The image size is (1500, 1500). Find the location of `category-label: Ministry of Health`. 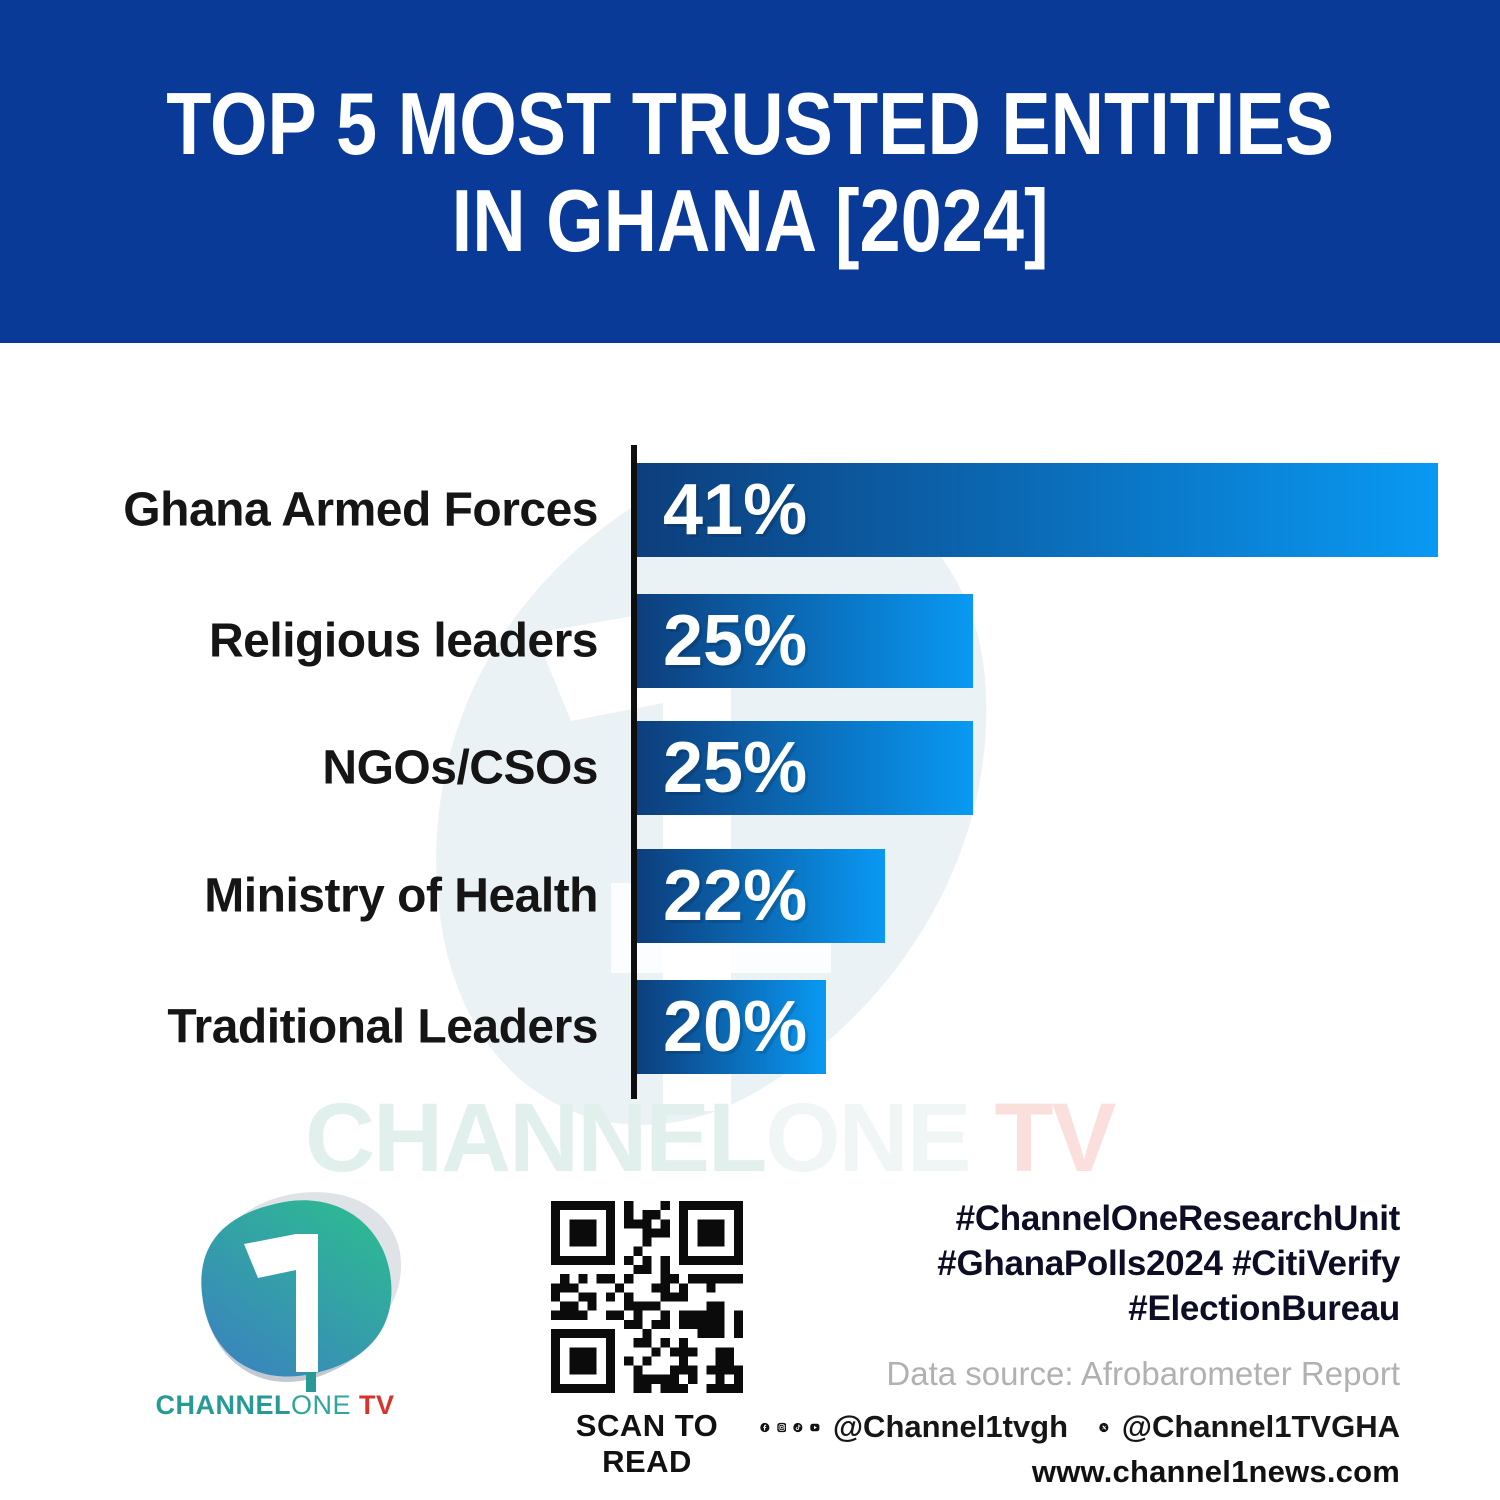

category-label: Ministry of Health is located at coordinates (401, 896).